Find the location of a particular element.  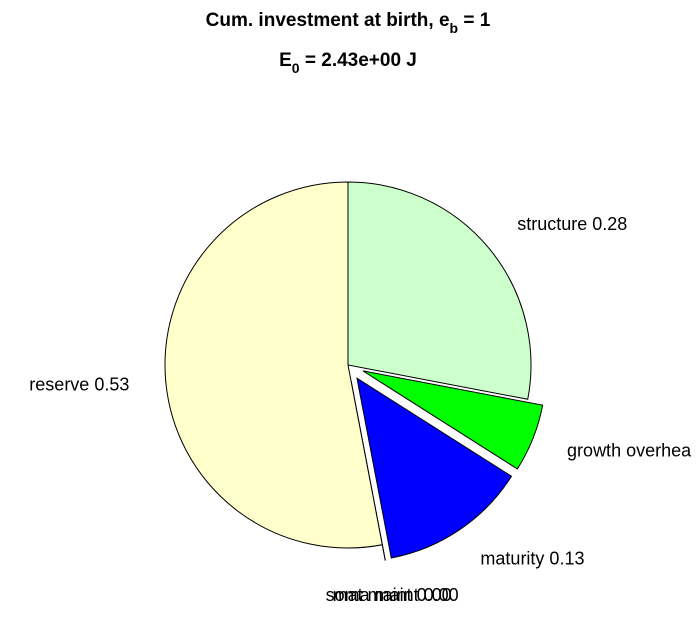

slice-label: mat maint 0.00 is located at coordinates (392, 595).